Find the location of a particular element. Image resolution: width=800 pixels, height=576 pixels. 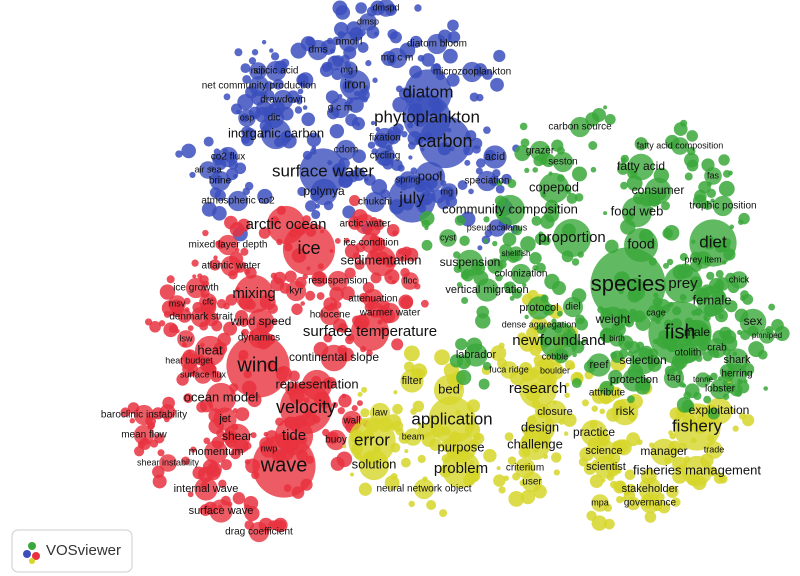

node-label: arctic ocean is located at coordinates (286, 224).